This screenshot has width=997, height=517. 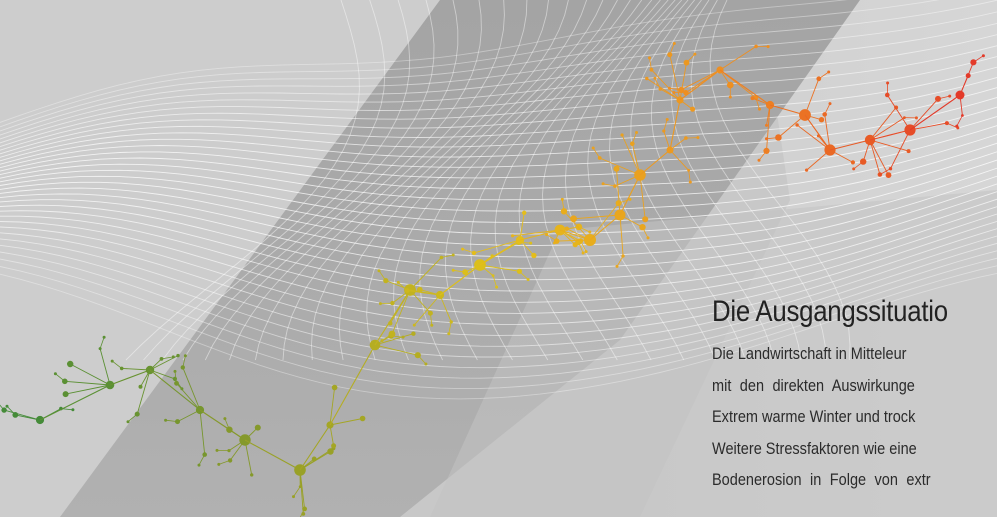 I want to click on body-line-5: Bodenerosion in Folge von extr, so click(x=821, y=480).